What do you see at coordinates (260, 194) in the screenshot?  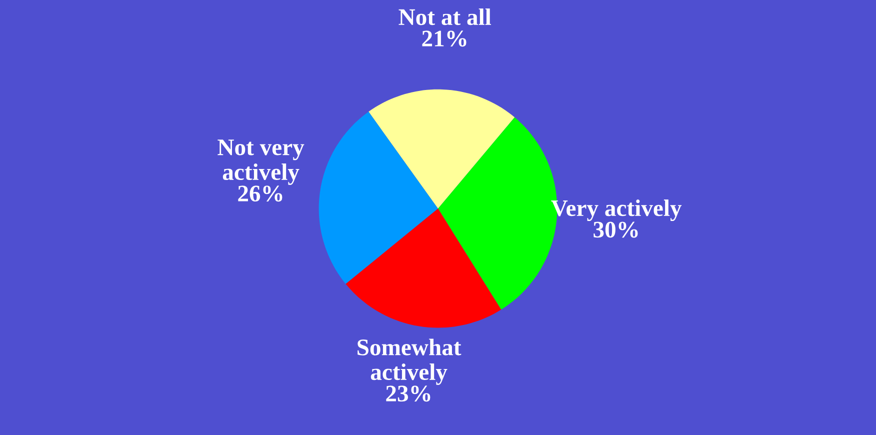 I see `data-label: 26%` at bounding box center [260, 194].